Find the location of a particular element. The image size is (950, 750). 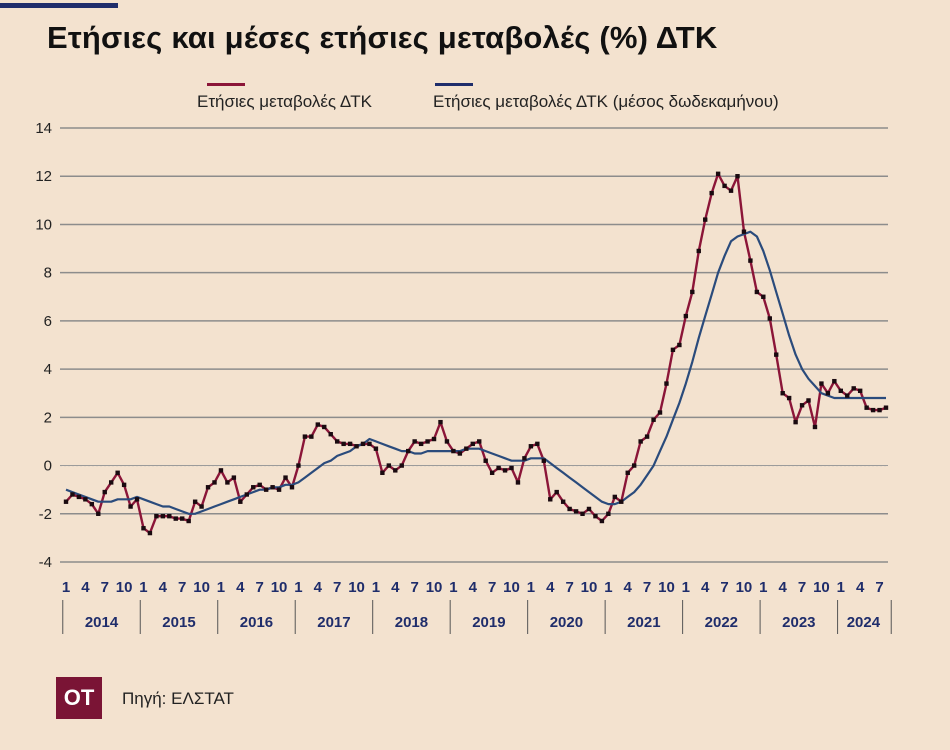

y-tick-label: 12 is located at coordinates (43, 176).